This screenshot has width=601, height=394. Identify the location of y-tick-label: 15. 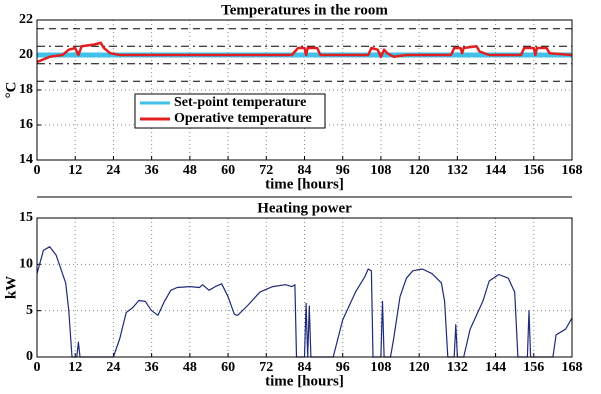
(26, 217).